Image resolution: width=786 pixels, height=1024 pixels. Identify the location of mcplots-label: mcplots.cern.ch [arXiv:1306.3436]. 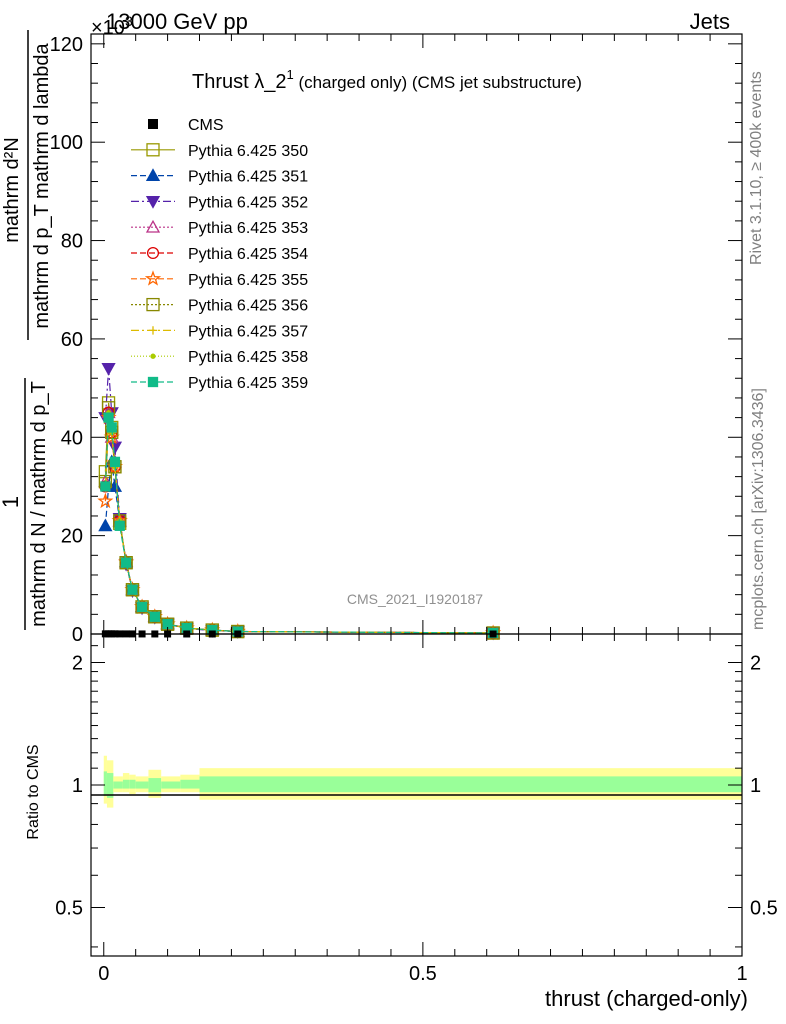
(758, 509).